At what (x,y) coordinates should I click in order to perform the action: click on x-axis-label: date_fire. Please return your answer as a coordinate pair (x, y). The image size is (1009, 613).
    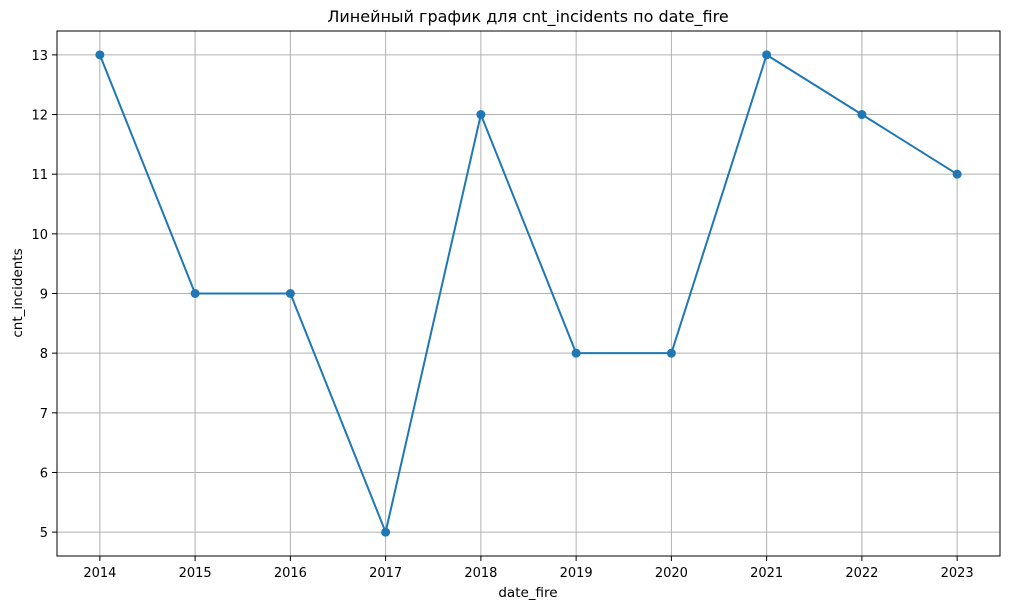
    Looking at the image, I should click on (527, 593).